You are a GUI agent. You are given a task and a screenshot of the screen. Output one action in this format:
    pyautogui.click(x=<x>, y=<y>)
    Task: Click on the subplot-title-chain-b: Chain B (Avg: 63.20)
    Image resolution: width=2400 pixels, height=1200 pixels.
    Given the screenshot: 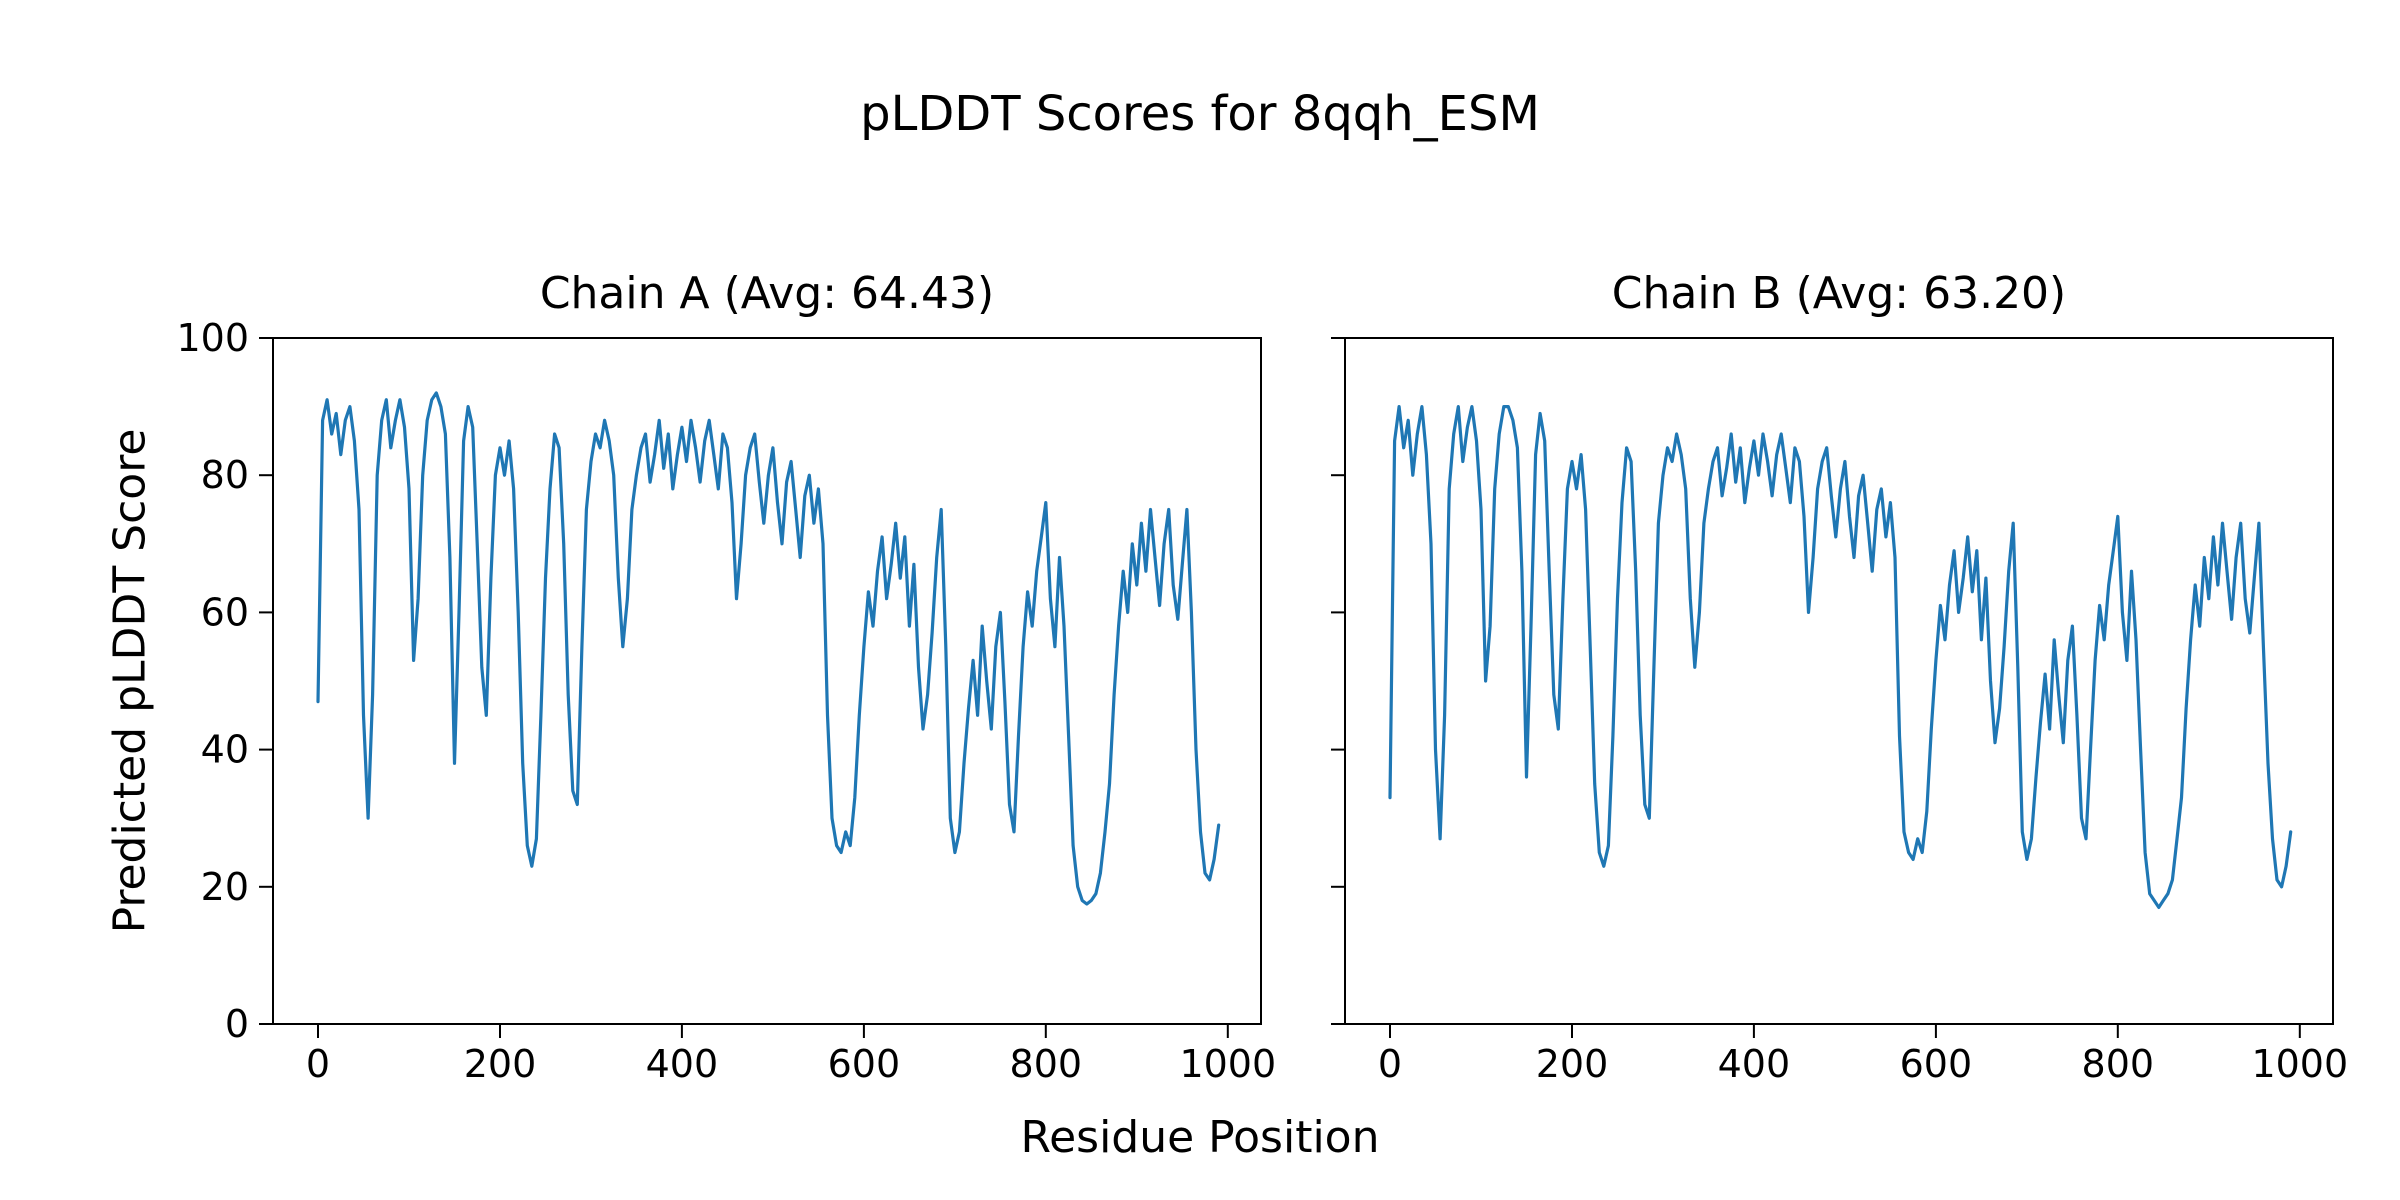 What is the action you would take?
    pyautogui.click(x=1839, y=293)
    